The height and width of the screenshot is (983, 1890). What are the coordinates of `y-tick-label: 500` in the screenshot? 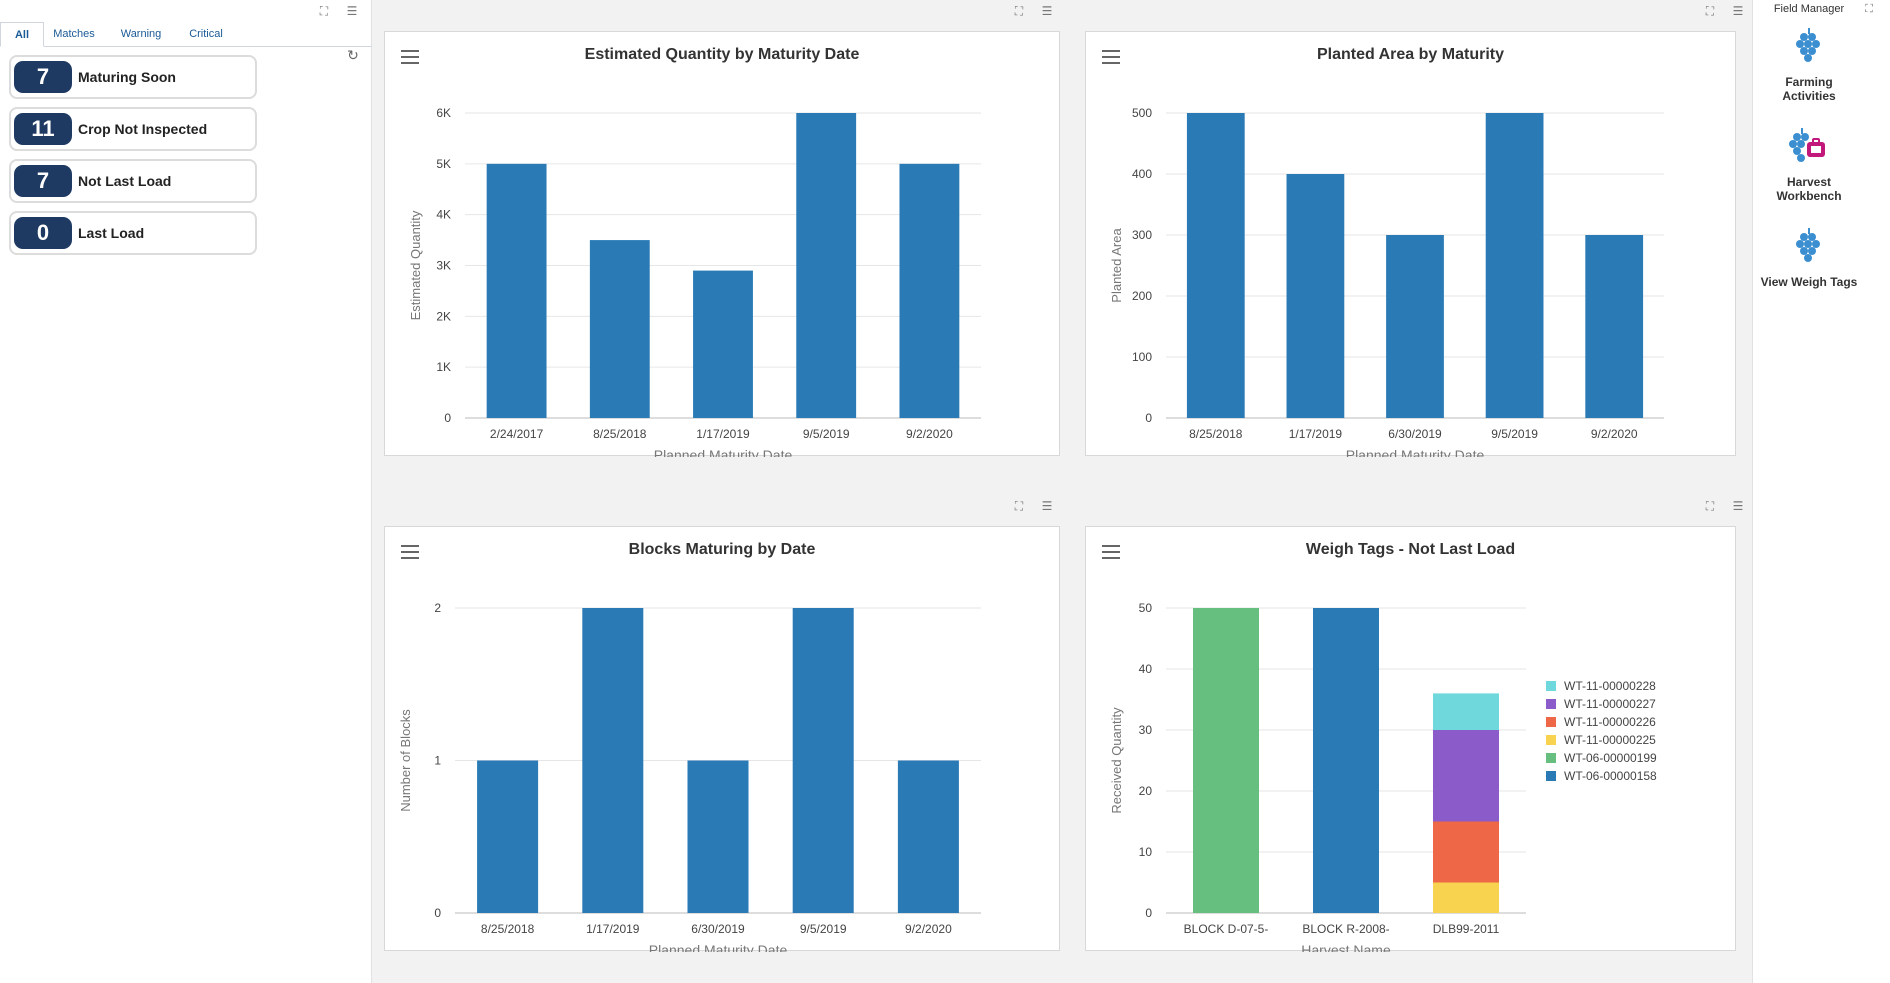 It's located at (1142, 113).